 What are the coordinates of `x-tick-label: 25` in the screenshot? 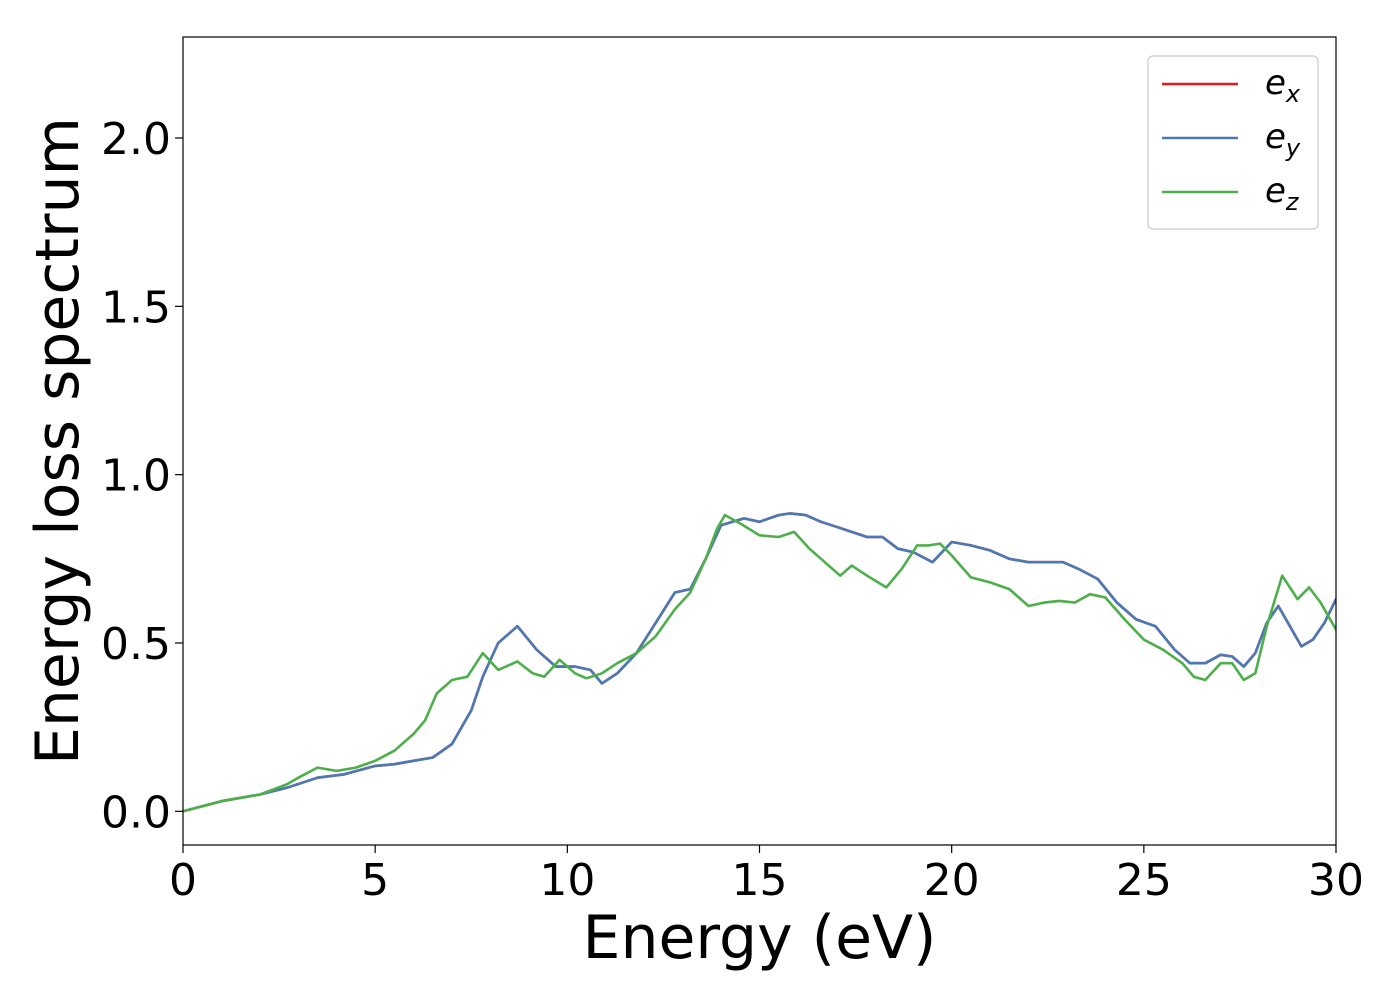 It's located at (1144, 880).